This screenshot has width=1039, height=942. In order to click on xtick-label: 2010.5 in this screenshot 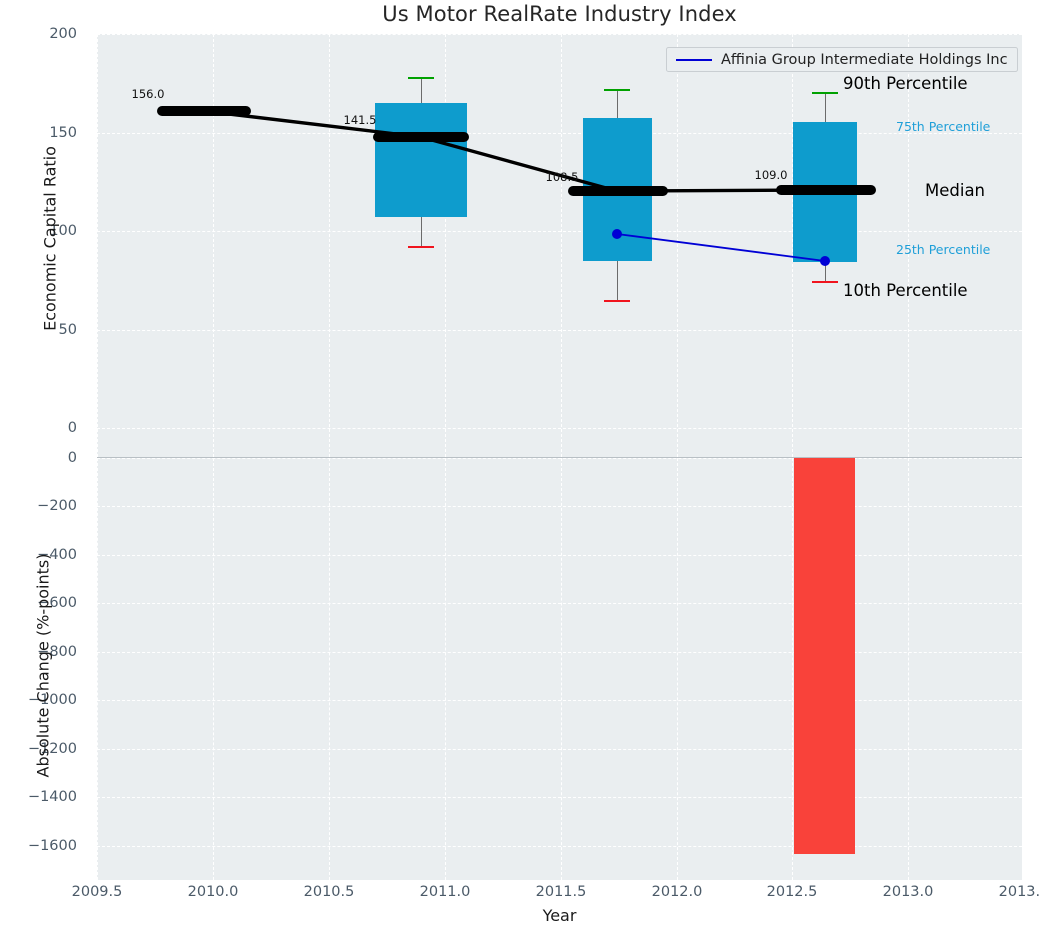, I will do `click(329, 892)`.